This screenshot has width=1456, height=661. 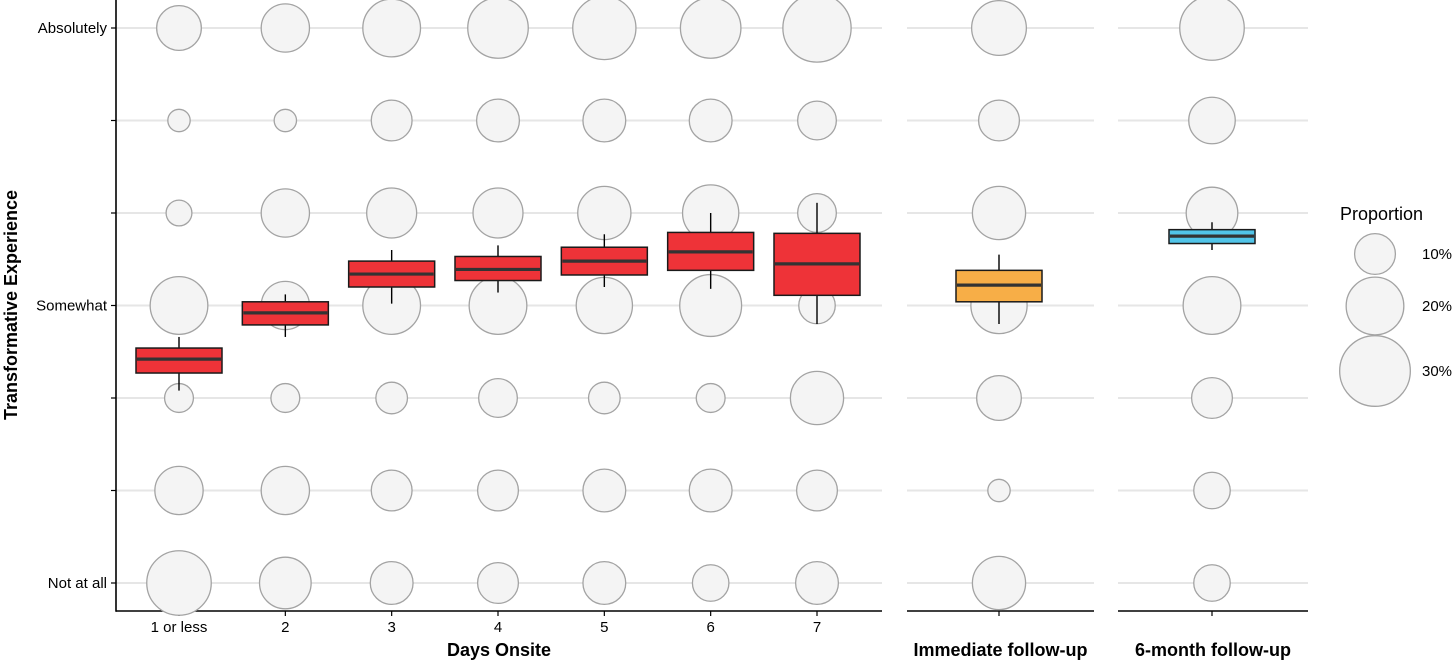 What do you see at coordinates (498, 627) in the screenshot?
I see `x-tick-label: 4` at bounding box center [498, 627].